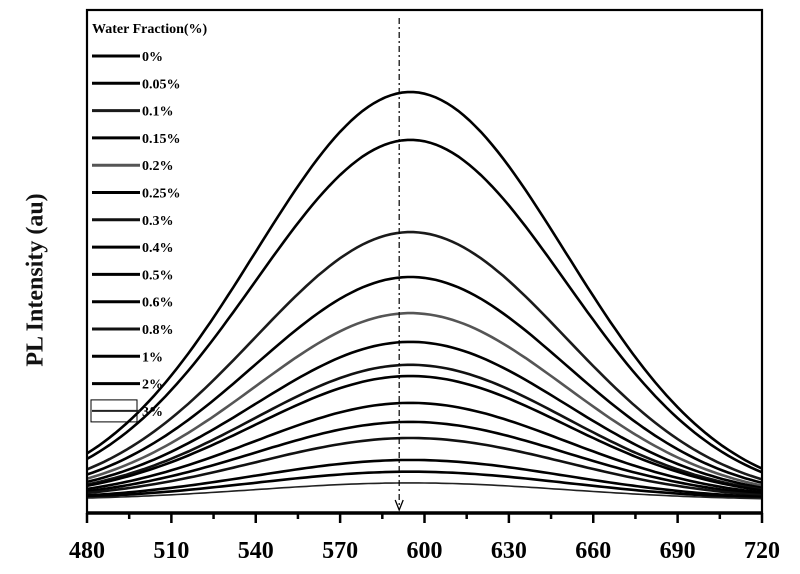 The image size is (800, 574). Describe the element at coordinates (678, 551) in the screenshot. I see `x-tick-label: 690` at that location.